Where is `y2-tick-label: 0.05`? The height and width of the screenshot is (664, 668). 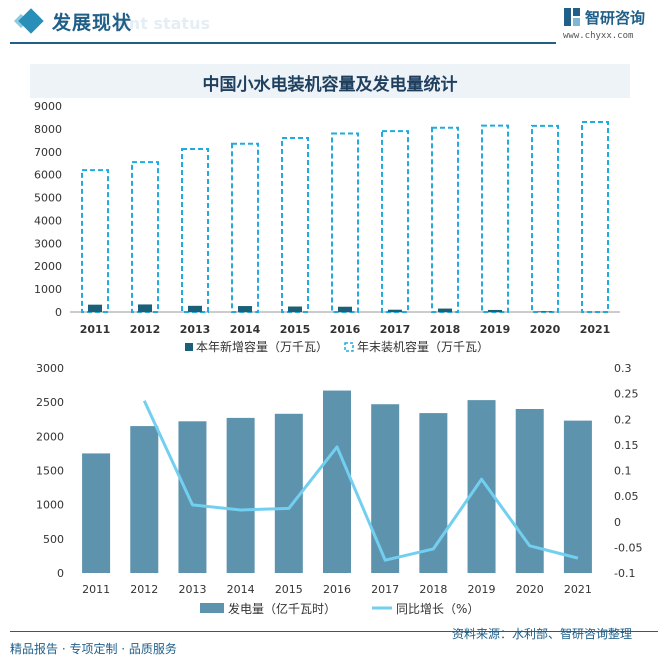
y2-tick-label: 0.05 is located at coordinates (626, 496).